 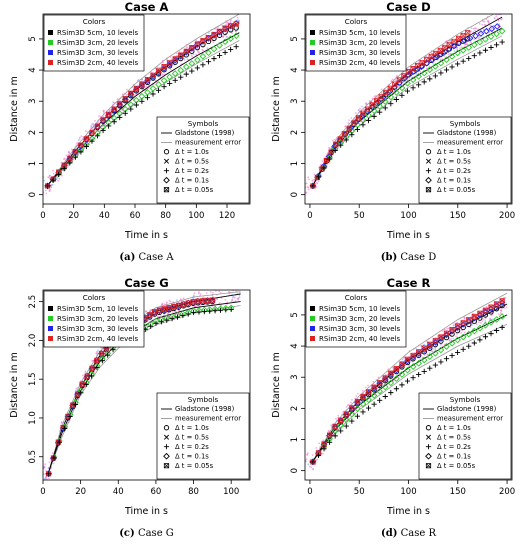 I want to click on colors-legend-item: RSim3D 5cm, 10 levels, so click(x=97, y=309).